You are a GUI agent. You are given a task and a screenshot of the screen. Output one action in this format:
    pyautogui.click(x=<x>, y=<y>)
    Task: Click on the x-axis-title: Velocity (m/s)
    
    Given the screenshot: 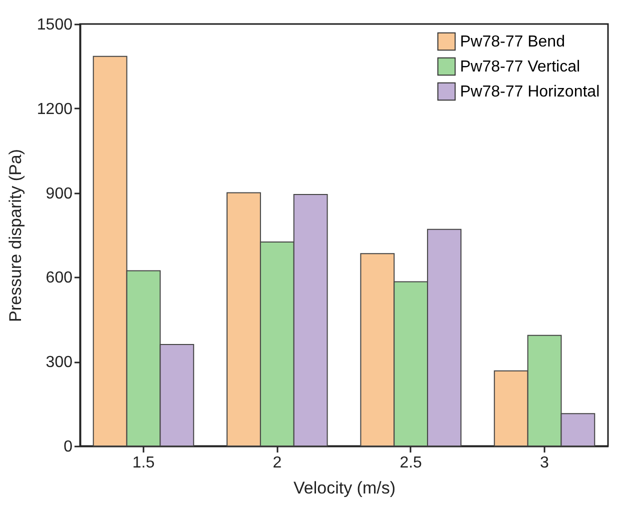 What is the action you would take?
    pyautogui.click(x=344, y=488)
    